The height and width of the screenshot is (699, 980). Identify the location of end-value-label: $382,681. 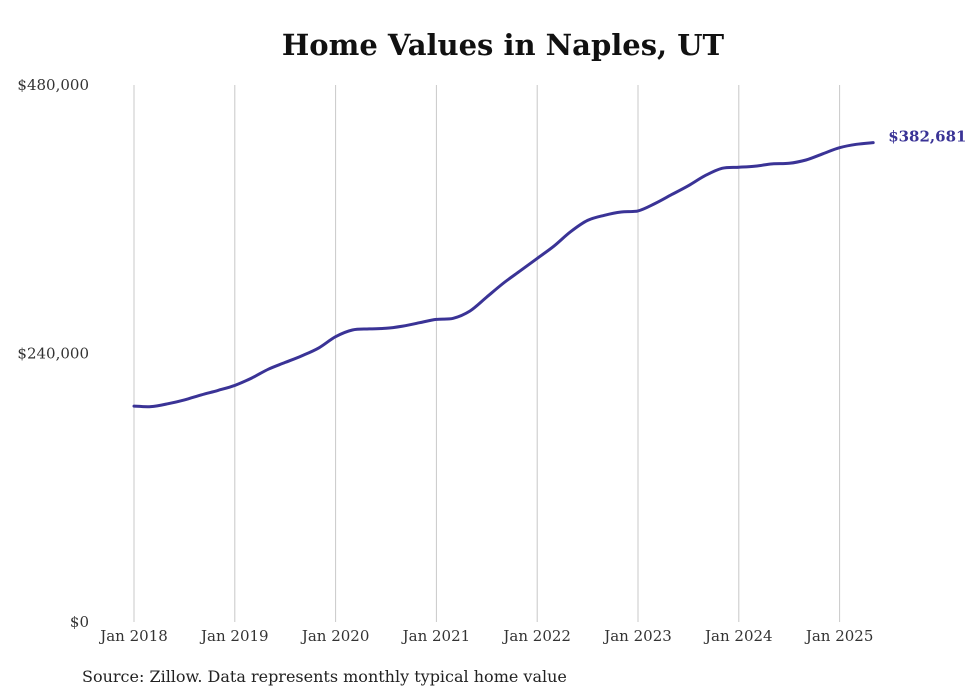
(927, 137).